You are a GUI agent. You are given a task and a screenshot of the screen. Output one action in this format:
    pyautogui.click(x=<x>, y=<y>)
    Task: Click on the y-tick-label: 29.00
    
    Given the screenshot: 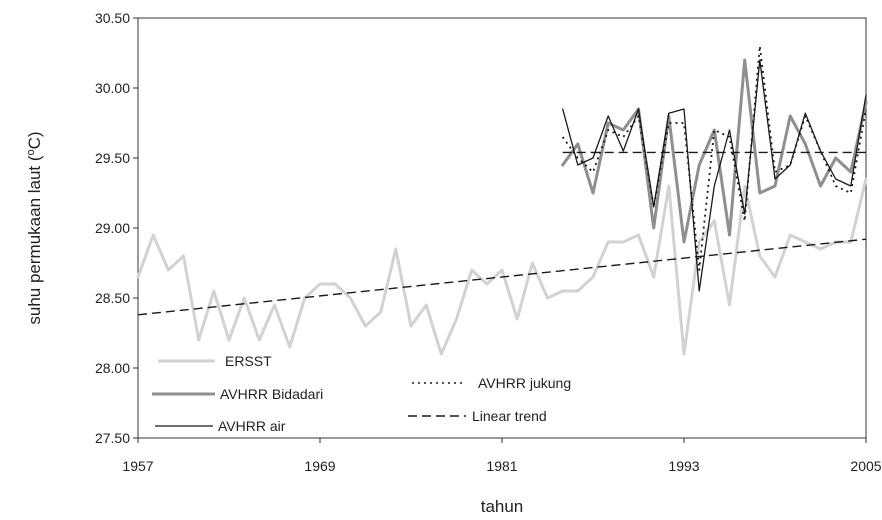 What is the action you would take?
    pyautogui.click(x=112, y=228)
    